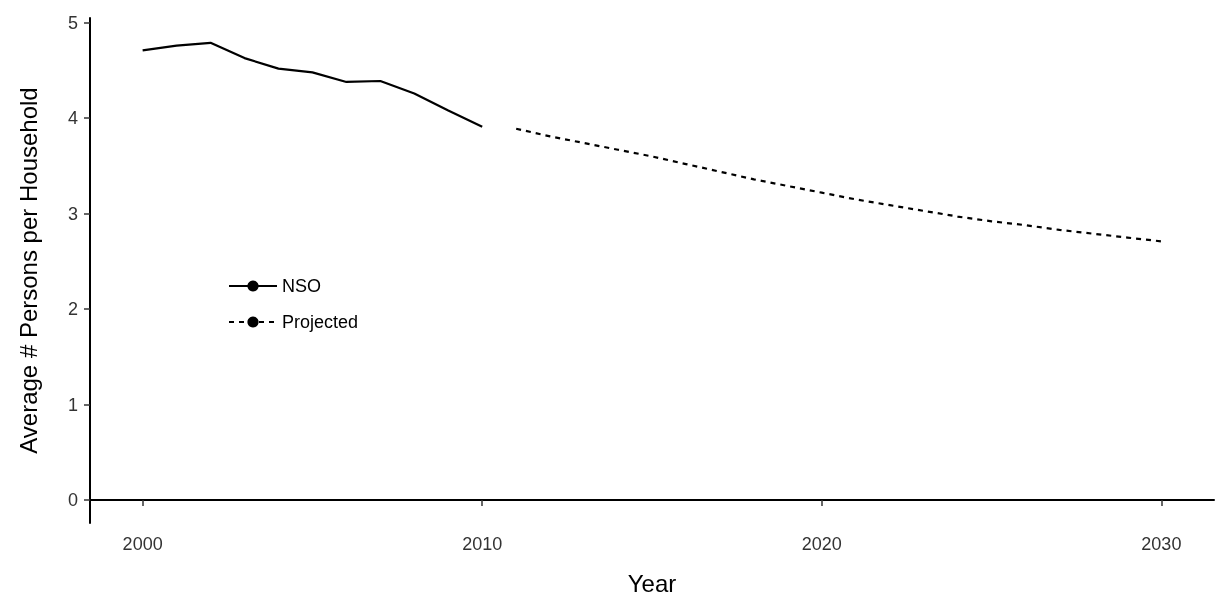  I want to click on y-tick-label: 4, so click(72, 118).